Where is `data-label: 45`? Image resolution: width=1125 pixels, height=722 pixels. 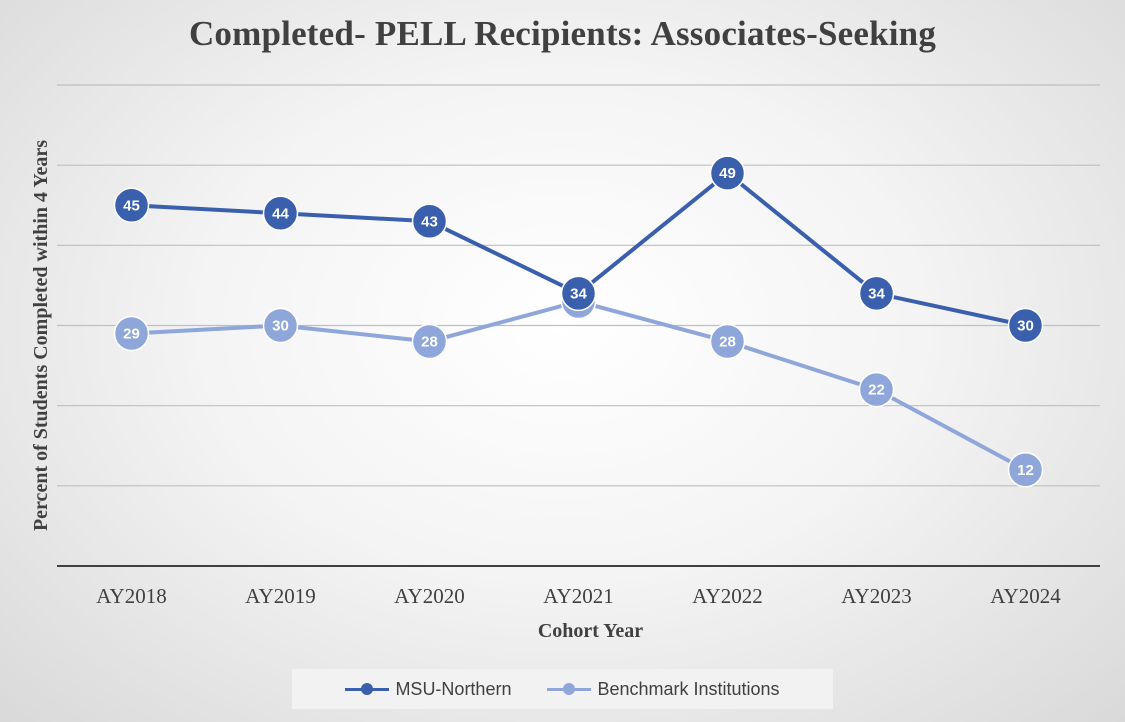 data-label: 45 is located at coordinates (131, 205).